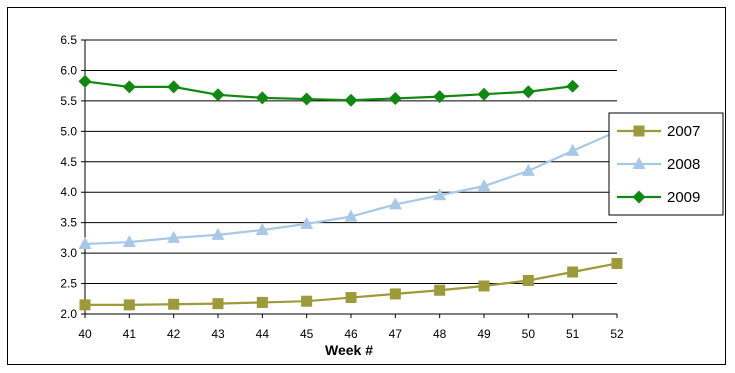 This screenshot has height=373, width=735. I want to click on legend-marker-2008, so click(639, 163).